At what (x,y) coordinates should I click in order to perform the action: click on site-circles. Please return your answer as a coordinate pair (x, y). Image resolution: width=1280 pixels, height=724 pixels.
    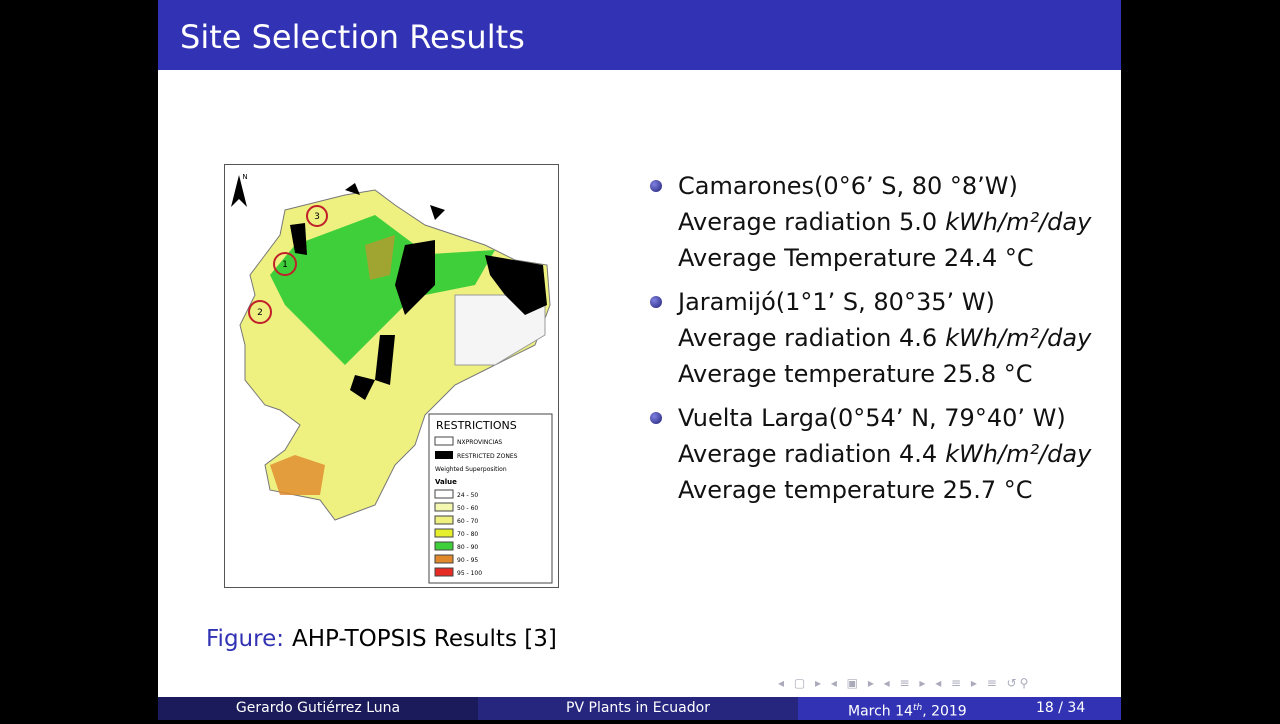
    Looking at the image, I should click on (288, 264).